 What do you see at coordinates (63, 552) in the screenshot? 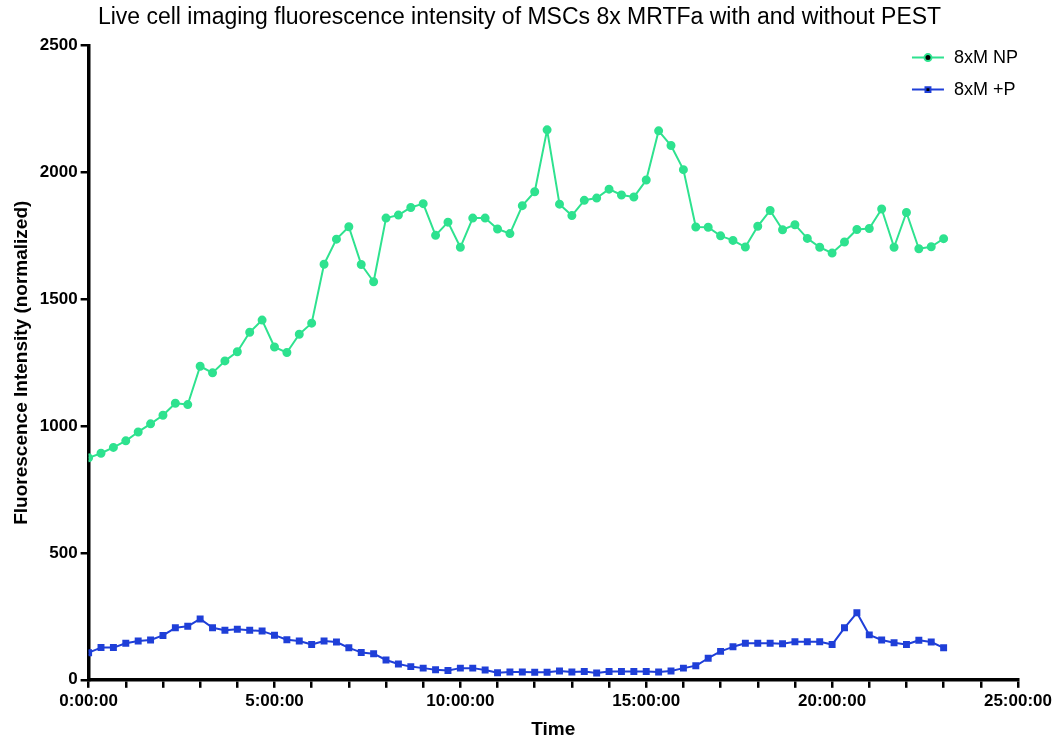
I see `y-tick-label: 500` at bounding box center [63, 552].